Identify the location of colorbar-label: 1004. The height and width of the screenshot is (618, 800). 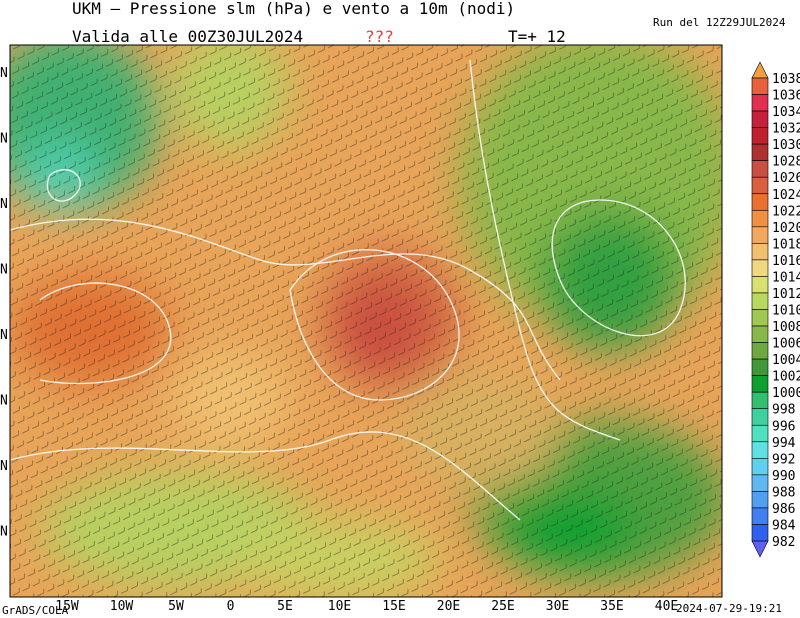
(786, 360).